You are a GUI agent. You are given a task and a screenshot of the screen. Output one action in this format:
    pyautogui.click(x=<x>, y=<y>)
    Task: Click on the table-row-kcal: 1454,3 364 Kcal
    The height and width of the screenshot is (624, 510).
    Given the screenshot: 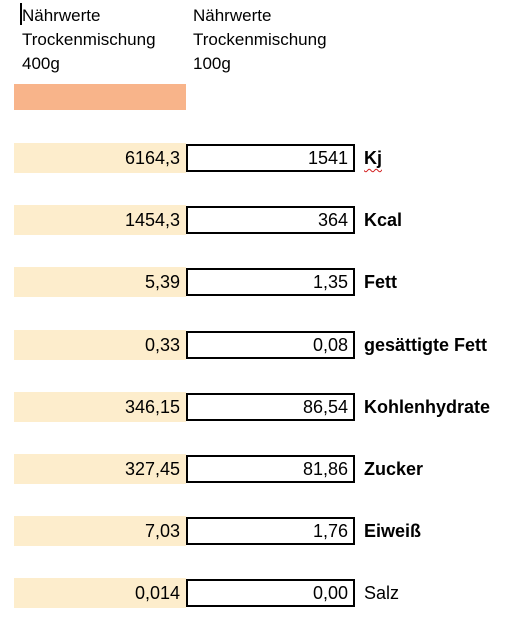 What is the action you would take?
    pyautogui.click(x=255, y=220)
    